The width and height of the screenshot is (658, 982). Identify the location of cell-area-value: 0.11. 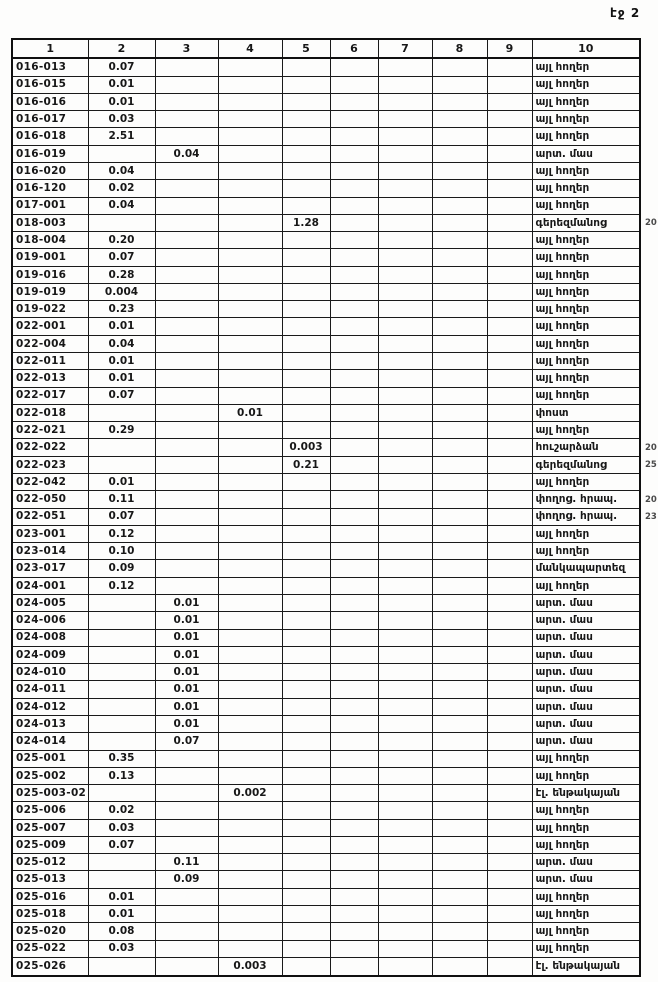
(186, 862).